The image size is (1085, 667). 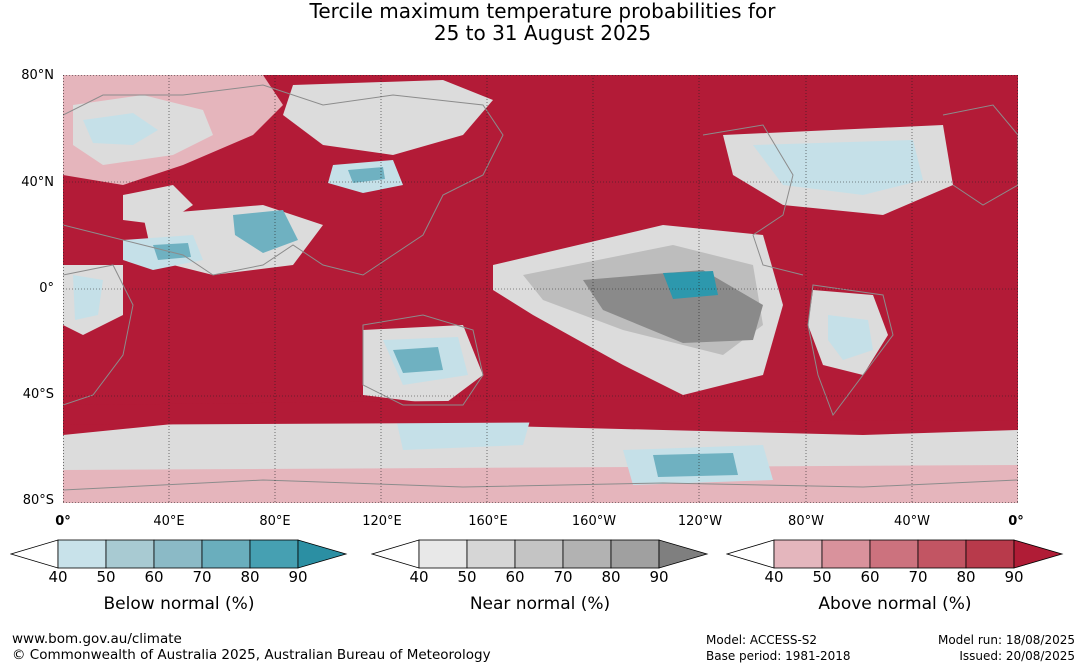 What do you see at coordinates (38, 394) in the screenshot?
I see `lat-label-40s: 40°S` at bounding box center [38, 394].